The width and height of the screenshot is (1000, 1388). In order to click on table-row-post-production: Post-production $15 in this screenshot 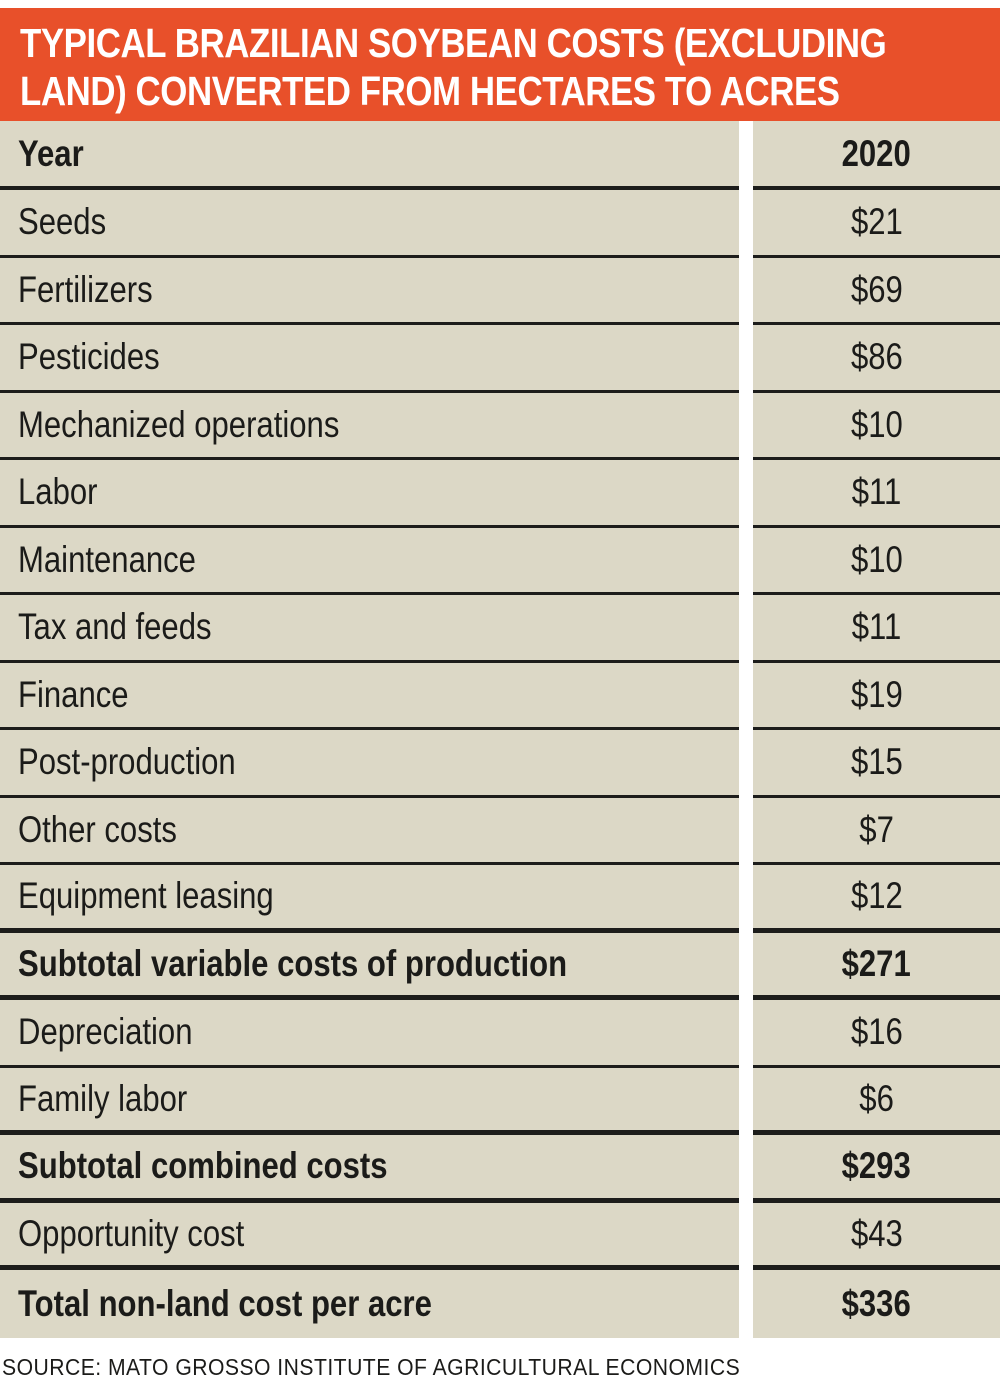, I will do `click(500, 764)`.